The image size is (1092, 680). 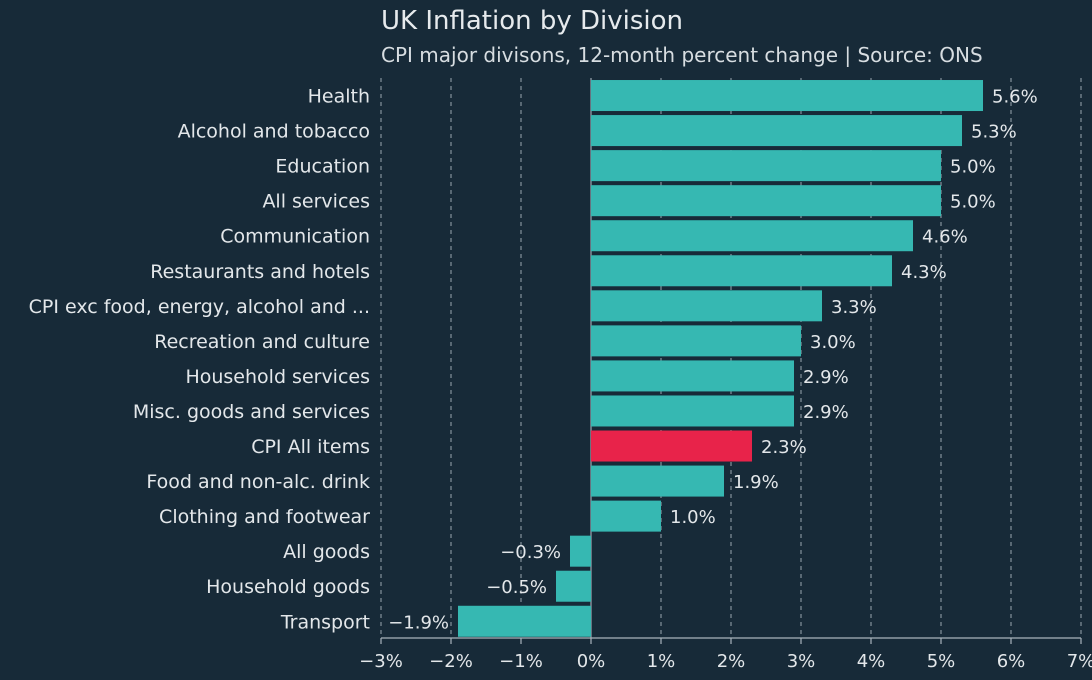 I want to click on x-tick-label: −1%, so click(x=521, y=661).